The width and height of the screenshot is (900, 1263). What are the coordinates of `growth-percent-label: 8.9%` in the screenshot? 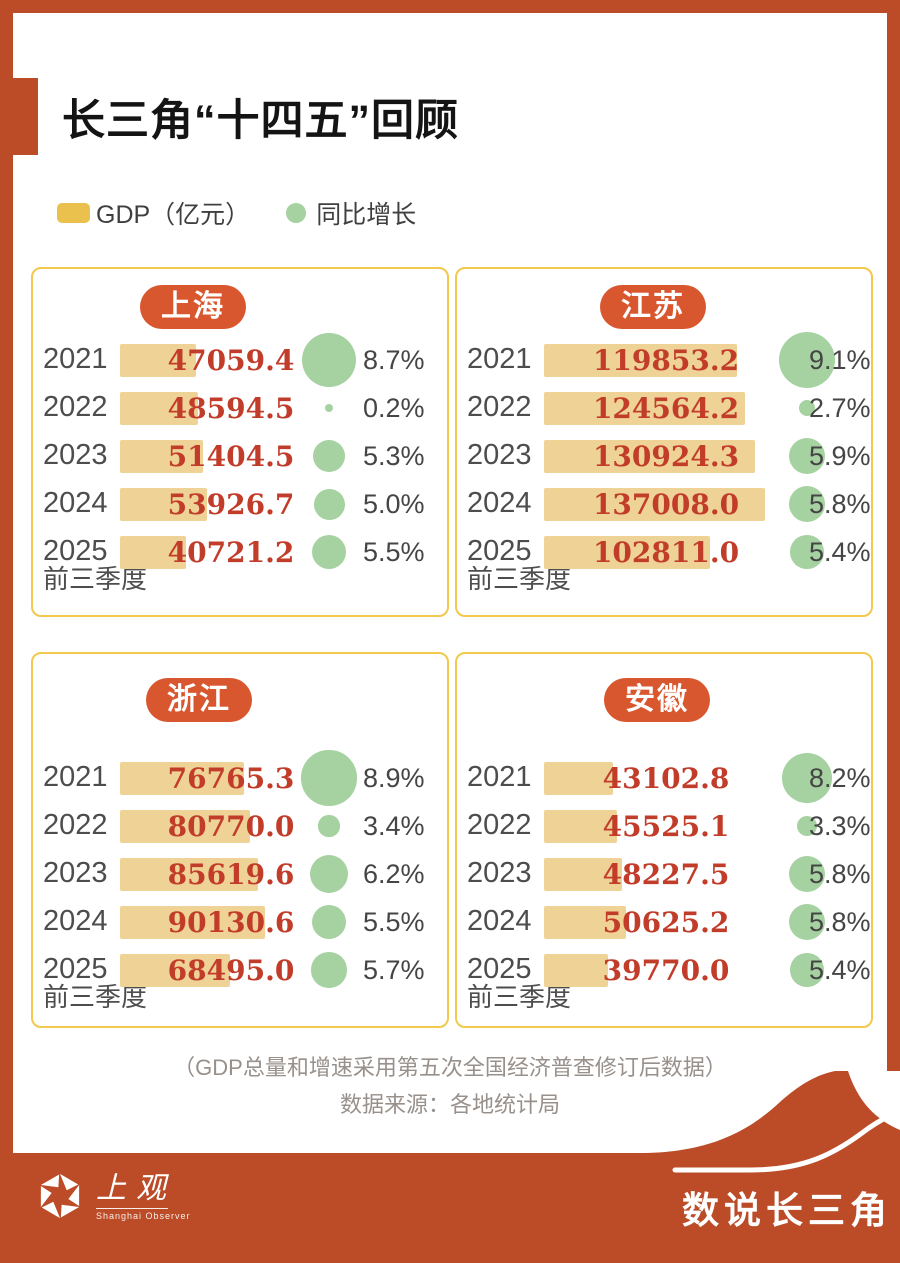 It's located at (394, 778).